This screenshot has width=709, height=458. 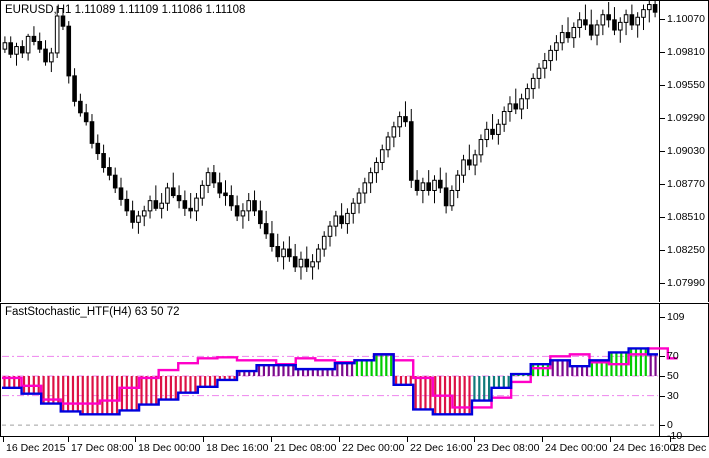 What do you see at coordinates (169, 448) in the screenshot?
I see `time-axis-label: 18 Dec 00:00` at bounding box center [169, 448].